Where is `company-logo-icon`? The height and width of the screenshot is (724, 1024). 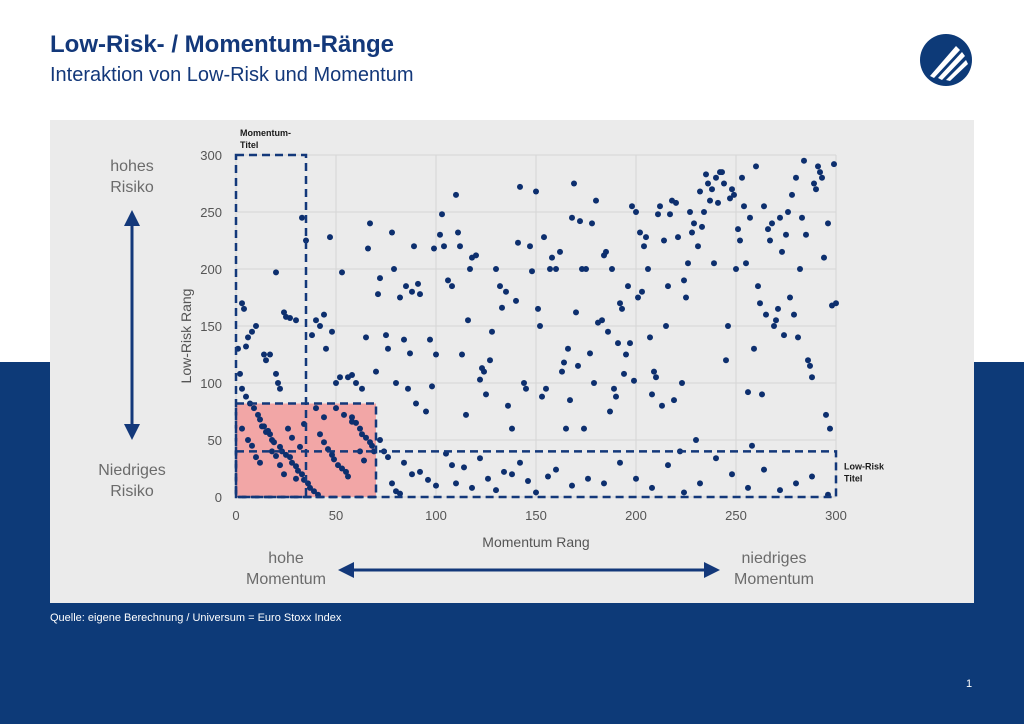 company-logo-icon is located at coordinates (946, 60).